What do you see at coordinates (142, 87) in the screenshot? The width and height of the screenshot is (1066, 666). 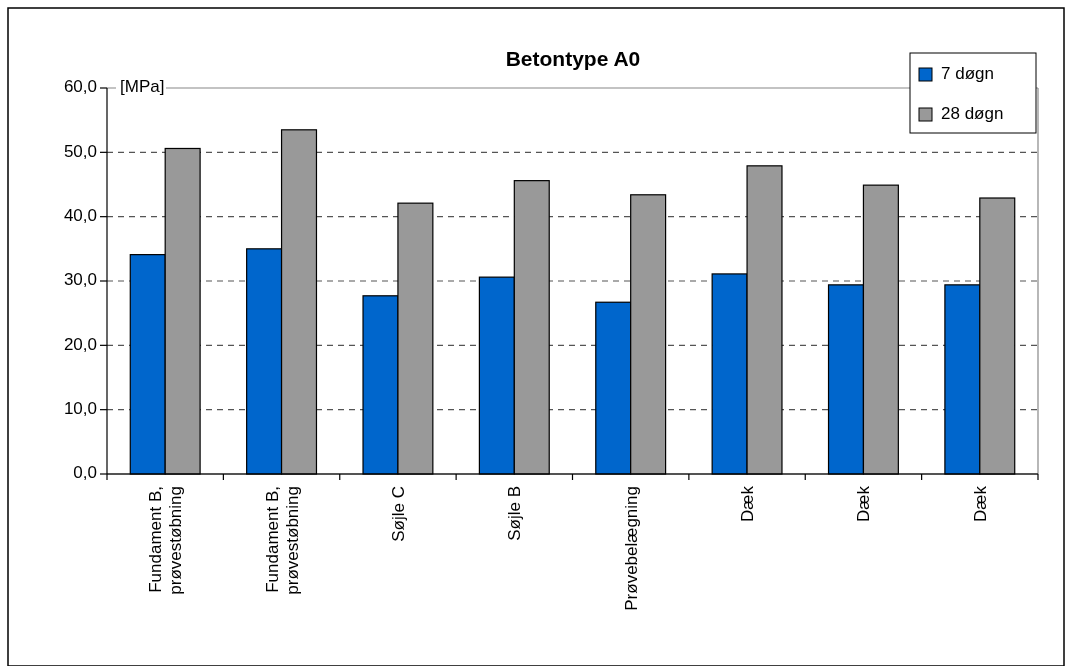 I see `y-axis-title: [MPa]` at bounding box center [142, 87].